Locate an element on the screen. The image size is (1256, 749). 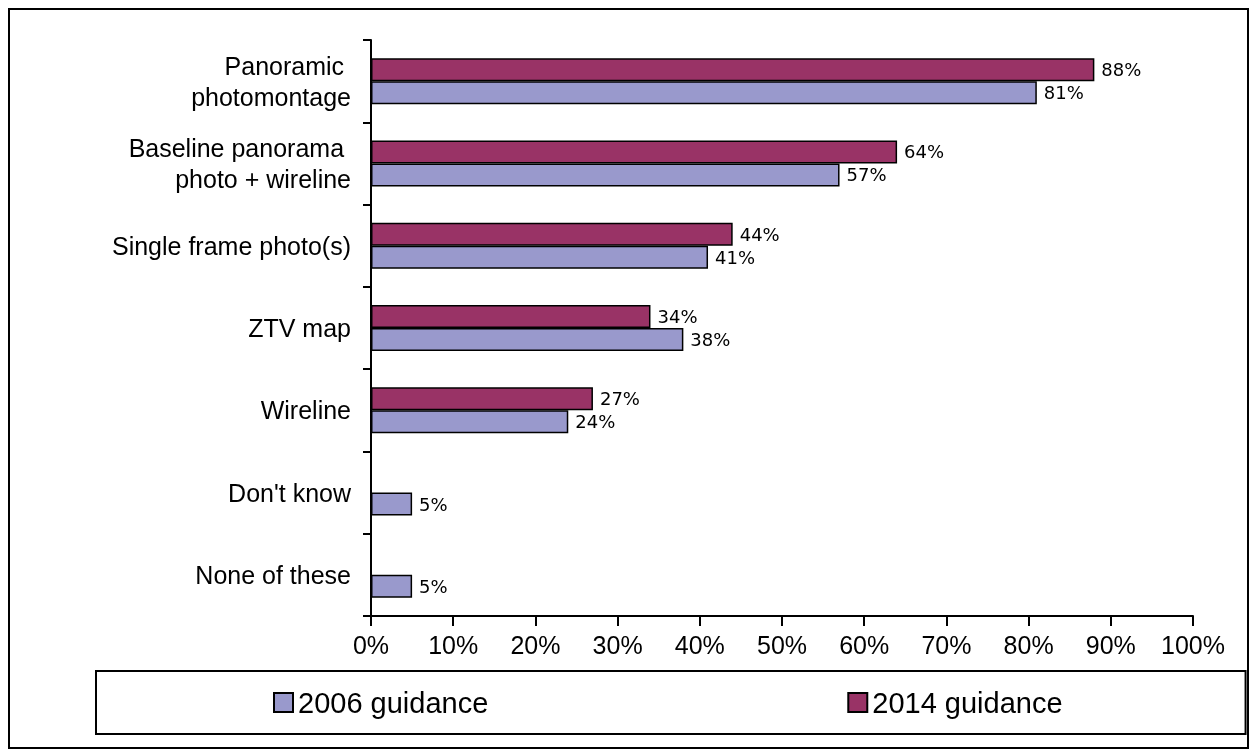
y-tick-label: Don't know is located at coordinates (290, 492).